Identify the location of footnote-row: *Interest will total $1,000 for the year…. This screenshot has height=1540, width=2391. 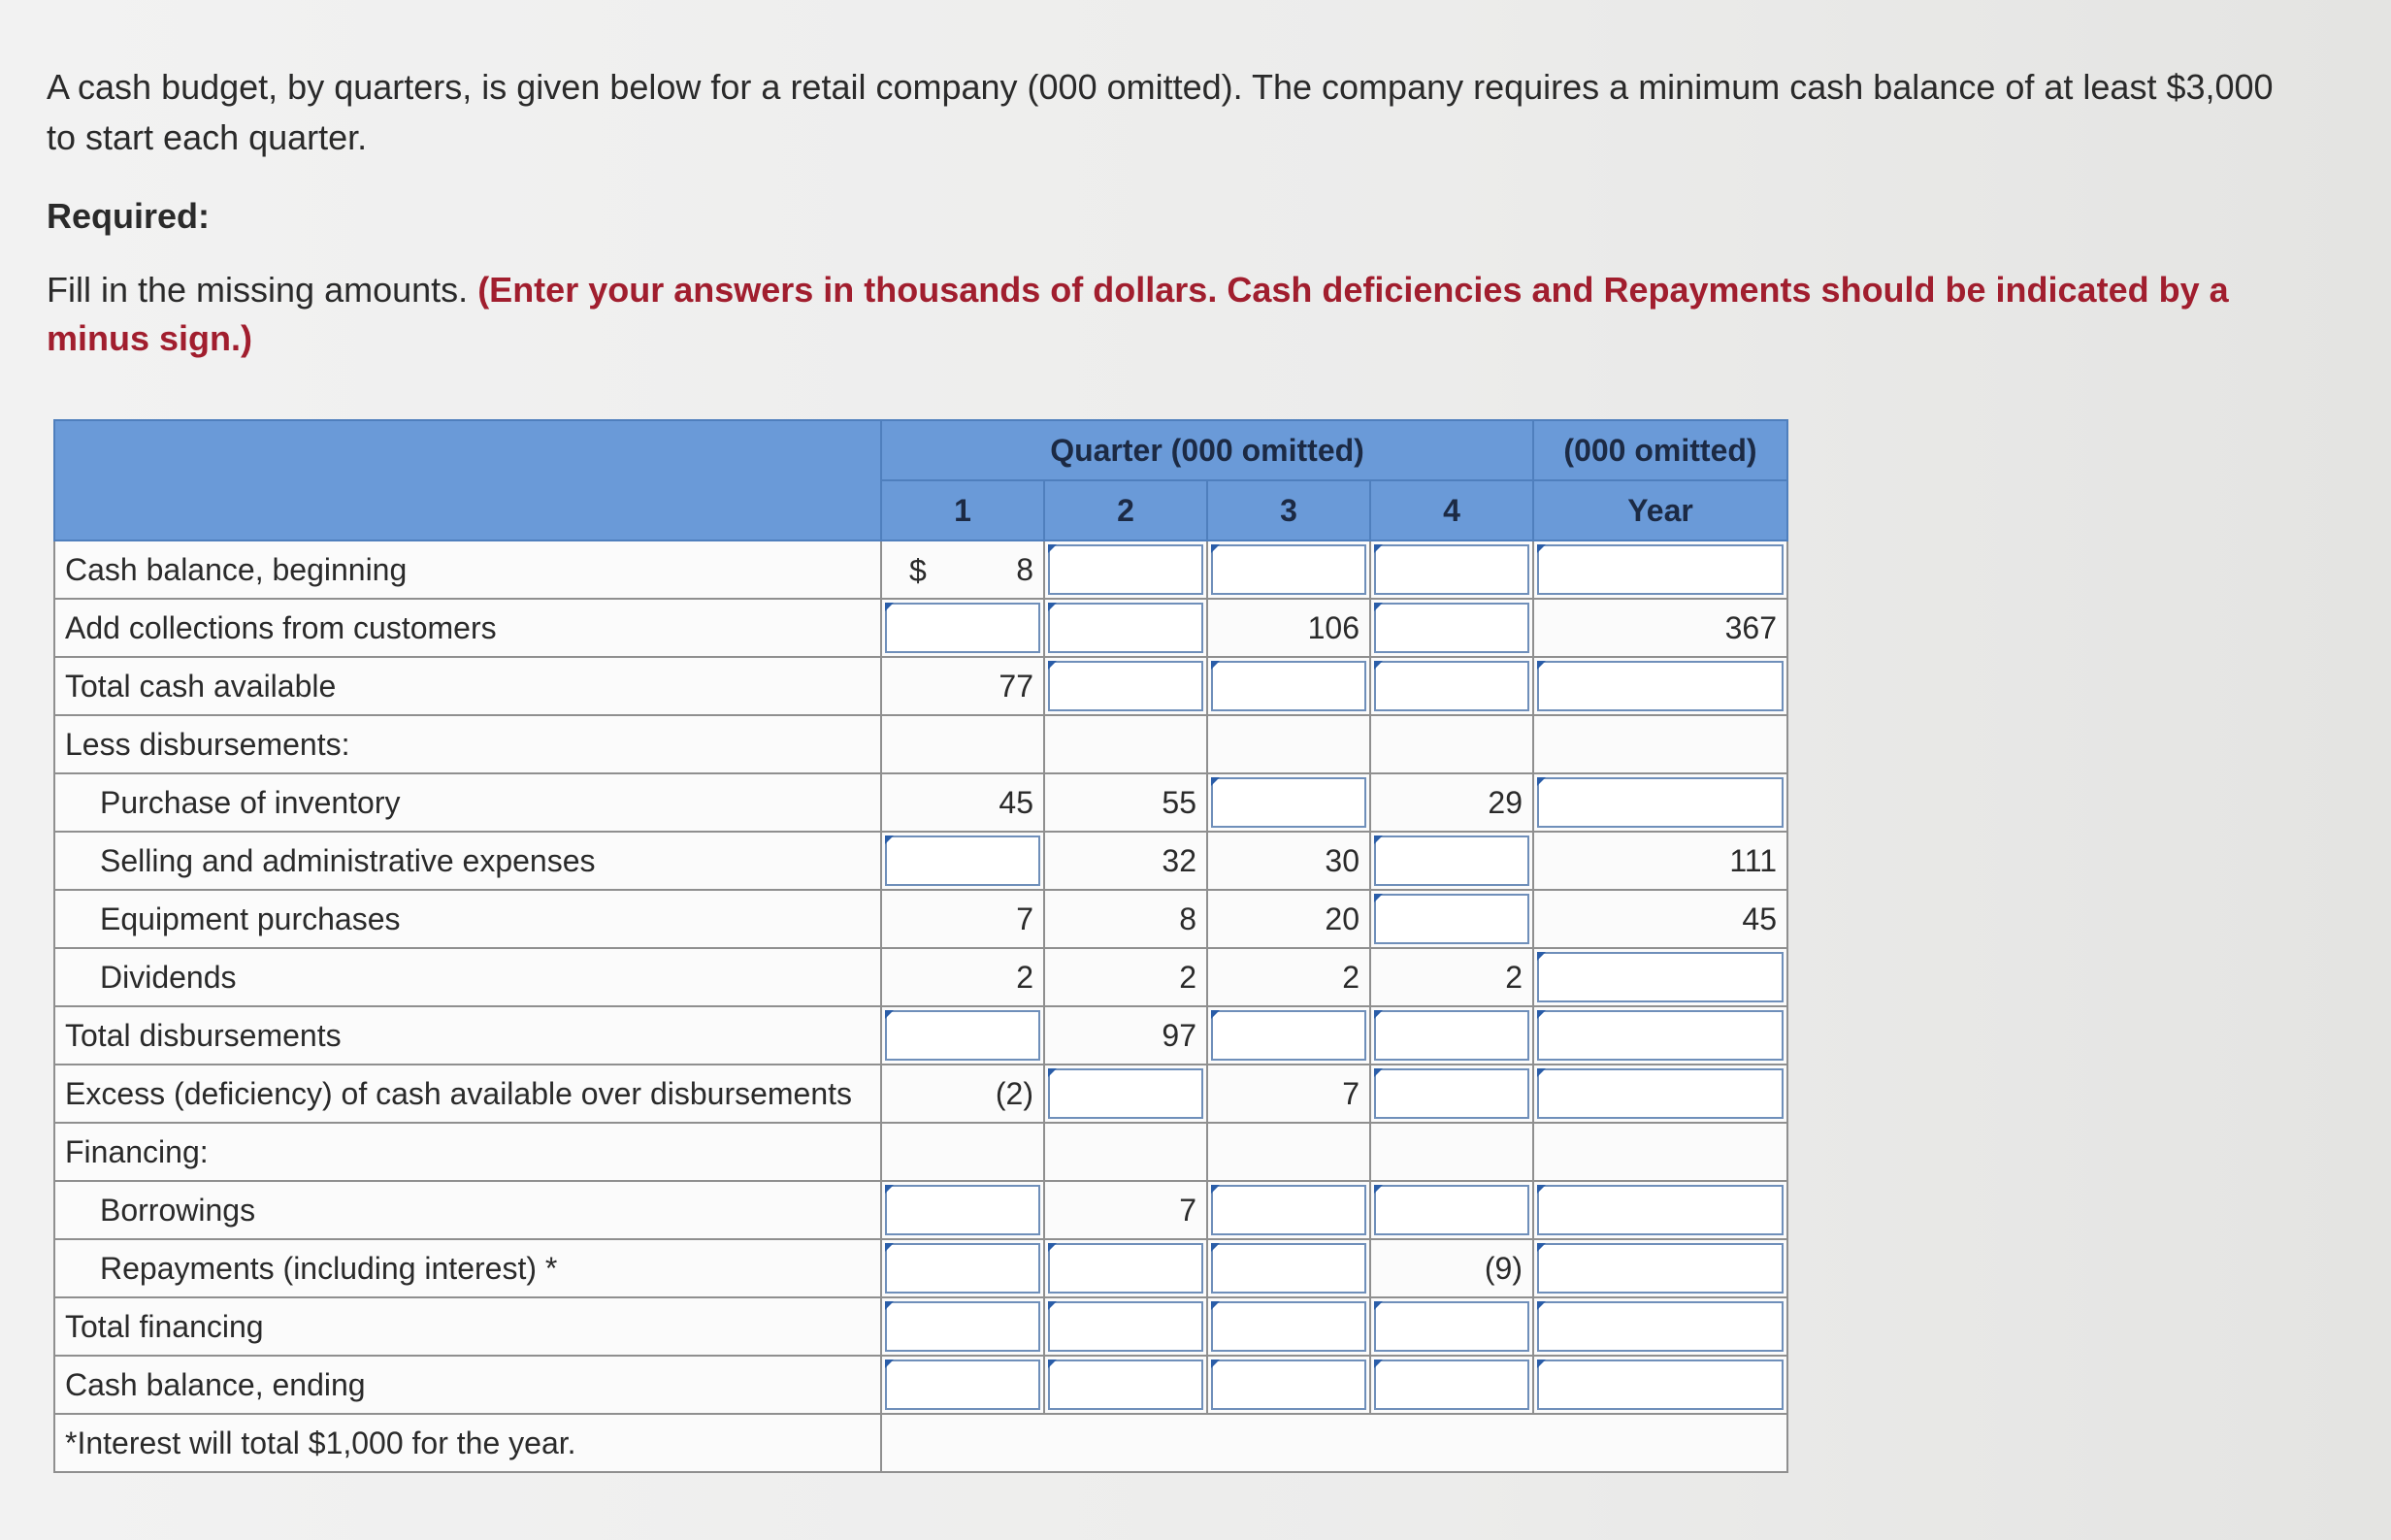
(920, 1443).